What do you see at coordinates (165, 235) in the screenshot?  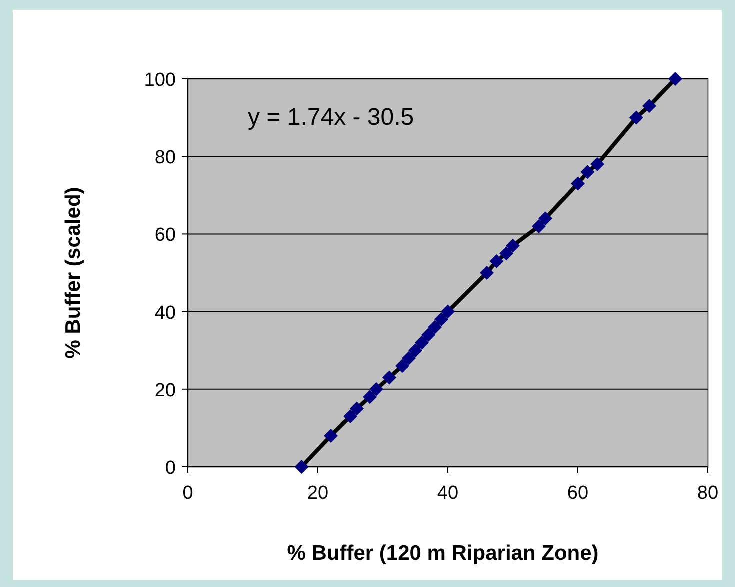 I see `y-tick-label: 60` at bounding box center [165, 235].